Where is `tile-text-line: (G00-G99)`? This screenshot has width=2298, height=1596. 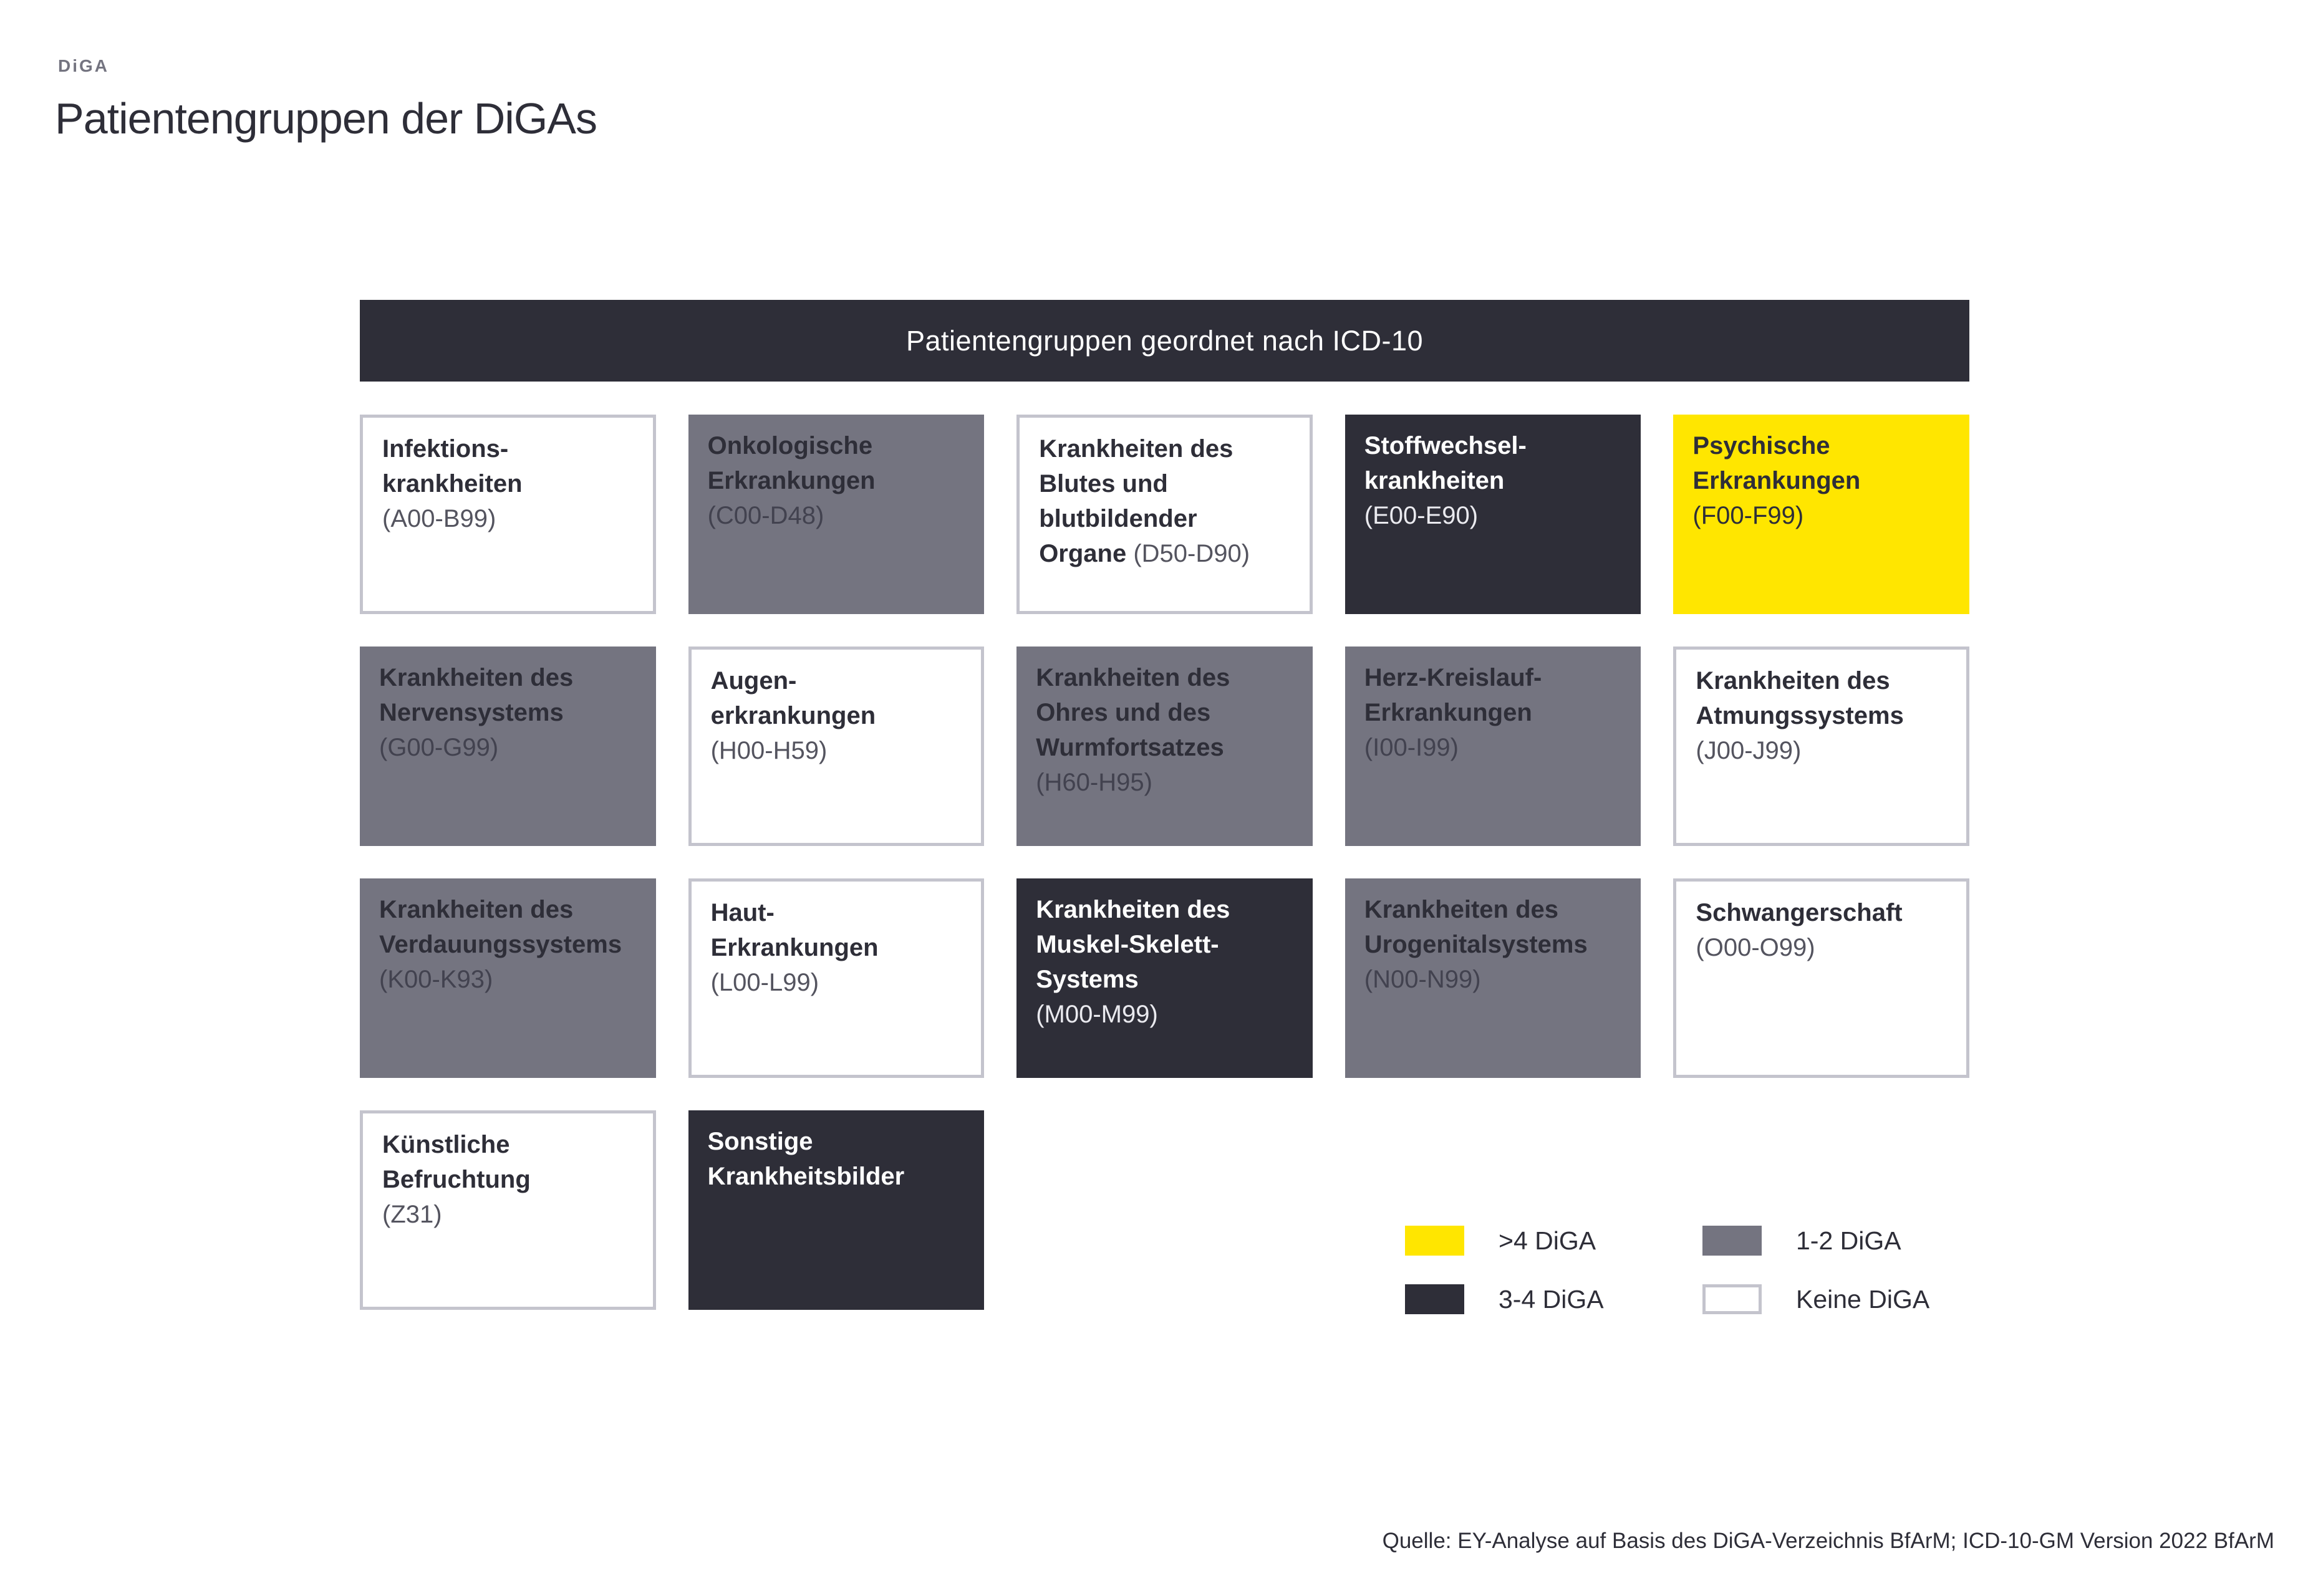
tile-text-line: (G00-G99) is located at coordinates (510, 747).